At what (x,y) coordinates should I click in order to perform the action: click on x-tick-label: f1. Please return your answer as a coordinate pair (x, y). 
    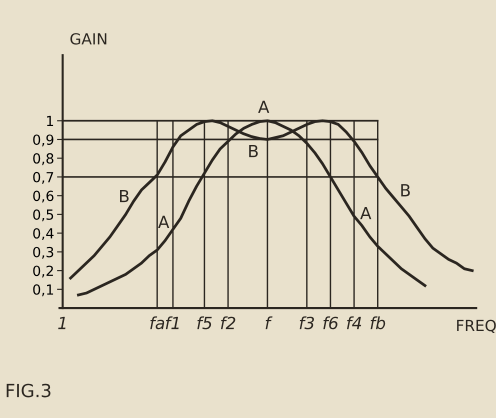
    Looking at the image, I should click on (172, 323).